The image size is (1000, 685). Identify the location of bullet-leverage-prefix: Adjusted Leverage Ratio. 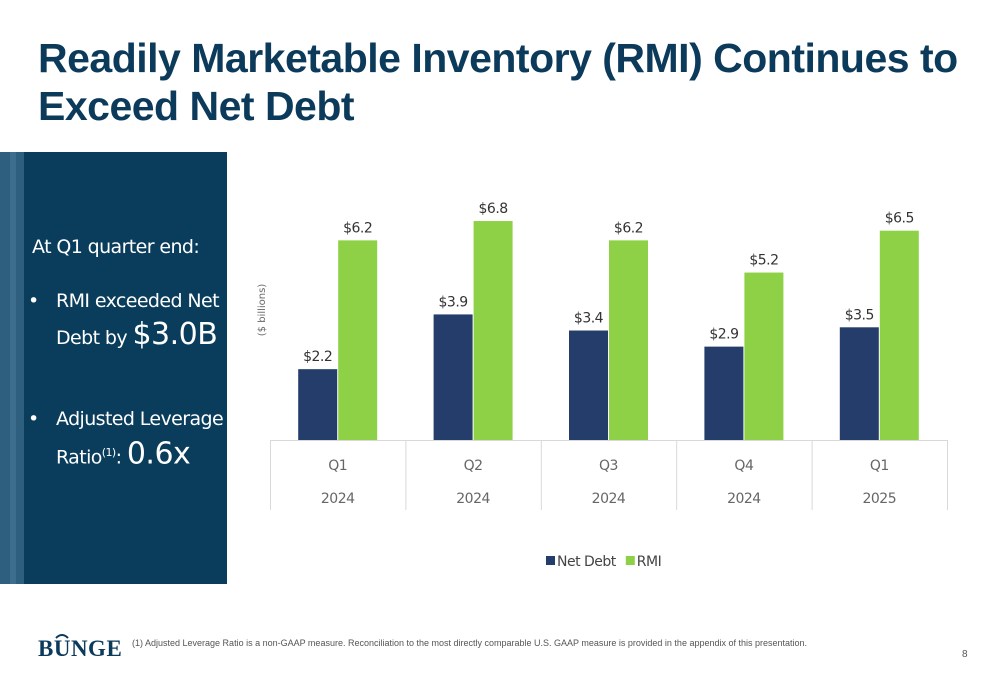
(140, 438).